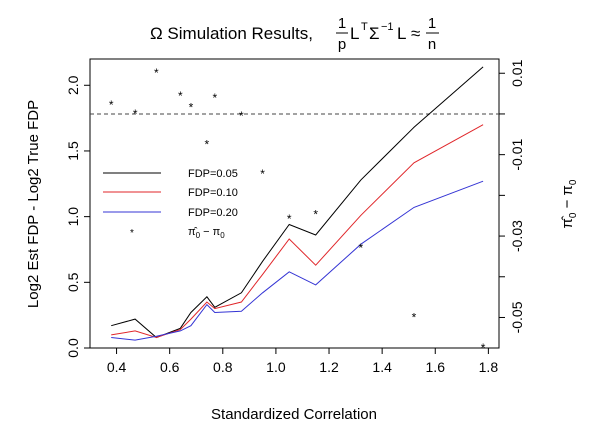 The width and height of the screenshot is (589, 442). I want to click on y-tick-label: 0.0, so click(73, 348).